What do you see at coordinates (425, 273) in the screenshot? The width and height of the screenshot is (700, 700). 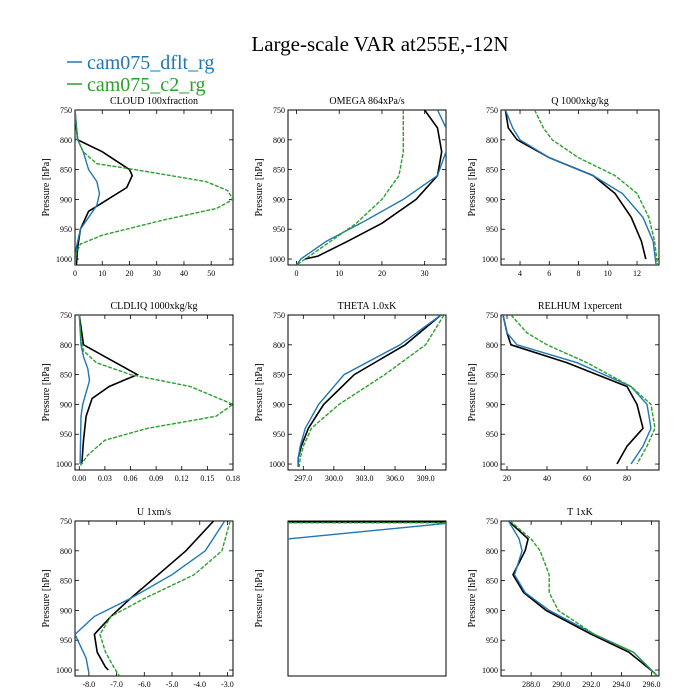 I see `x-tick-label: 30` at bounding box center [425, 273].